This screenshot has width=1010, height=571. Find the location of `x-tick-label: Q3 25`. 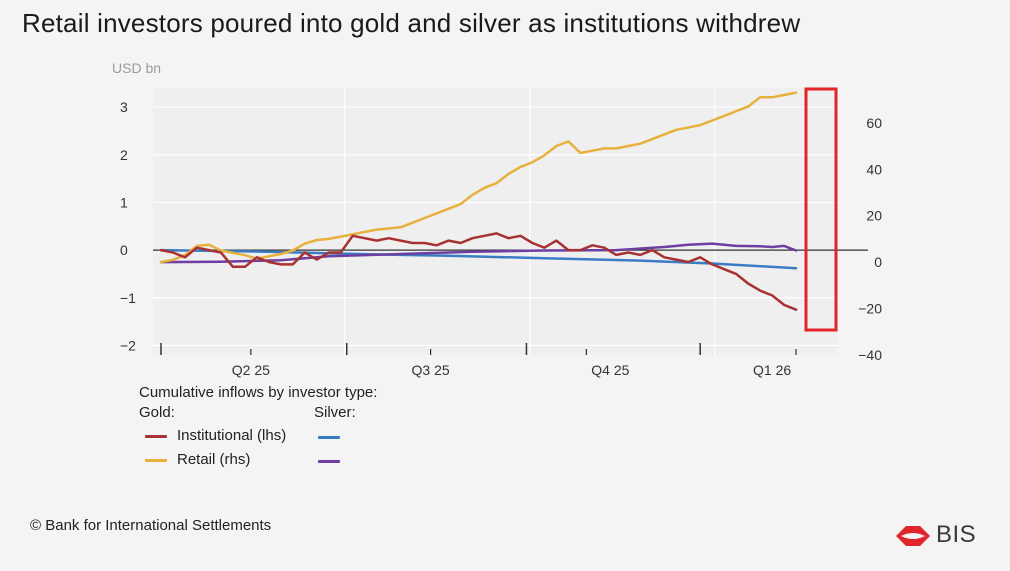

x-tick-label: Q3 25 is located at coordinates (431, 370).